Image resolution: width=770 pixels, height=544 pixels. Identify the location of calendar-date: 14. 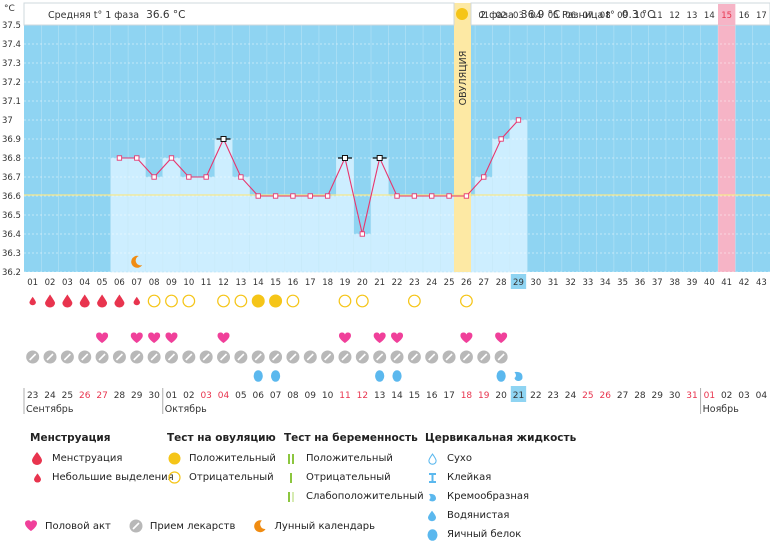
(397, 396).